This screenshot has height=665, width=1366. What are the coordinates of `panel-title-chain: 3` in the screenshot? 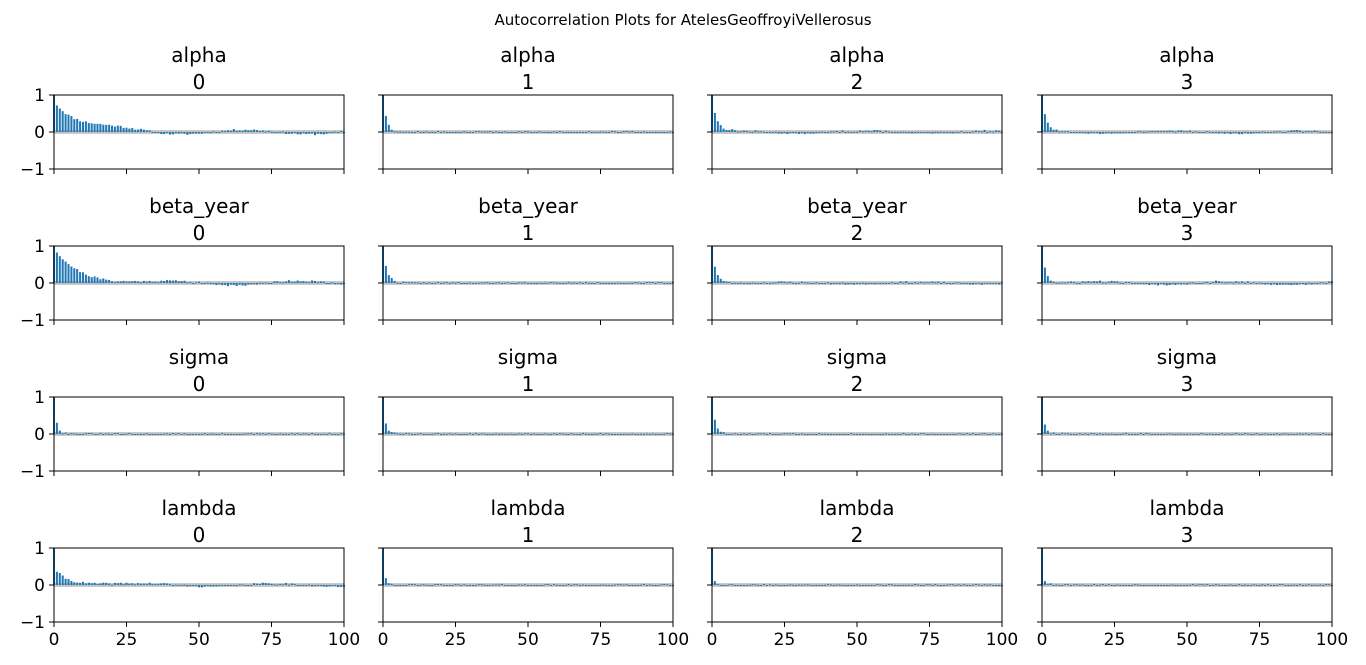 It's located at (1187, 82).